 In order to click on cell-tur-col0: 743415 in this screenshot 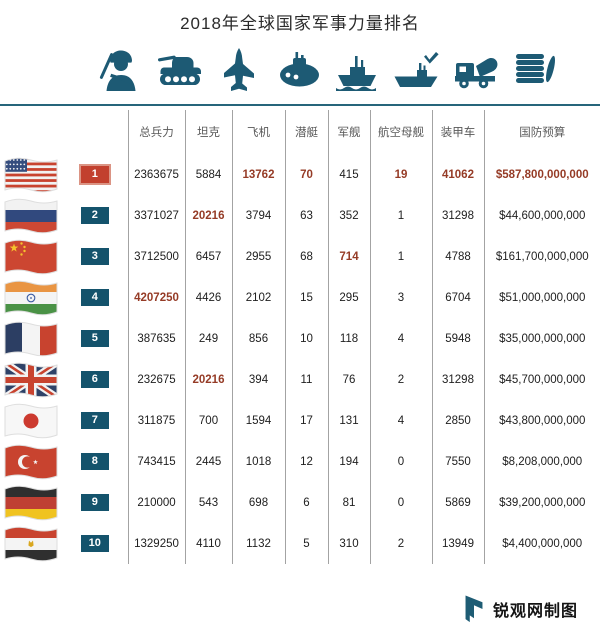, I will do `click(156, 461)`.